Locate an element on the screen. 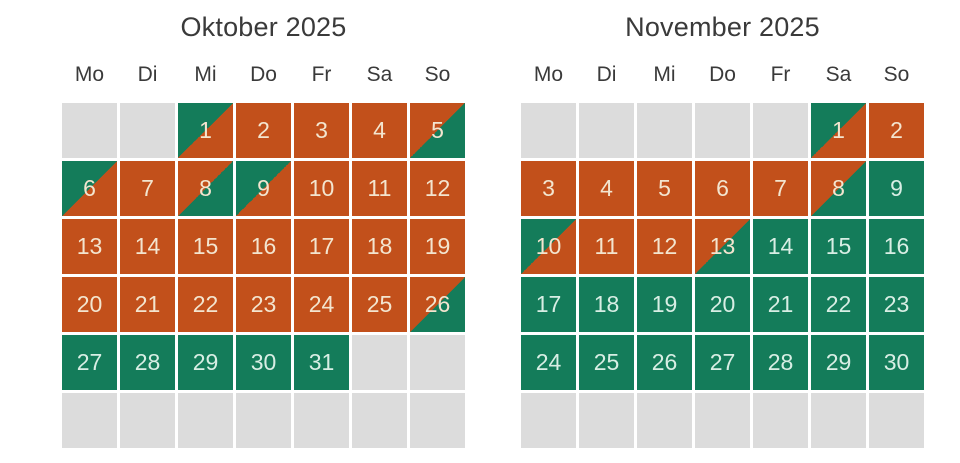 The height and width of the screenshot is (463, 960). day-cell-november-25: 25 is located at coordinates (606, 362).